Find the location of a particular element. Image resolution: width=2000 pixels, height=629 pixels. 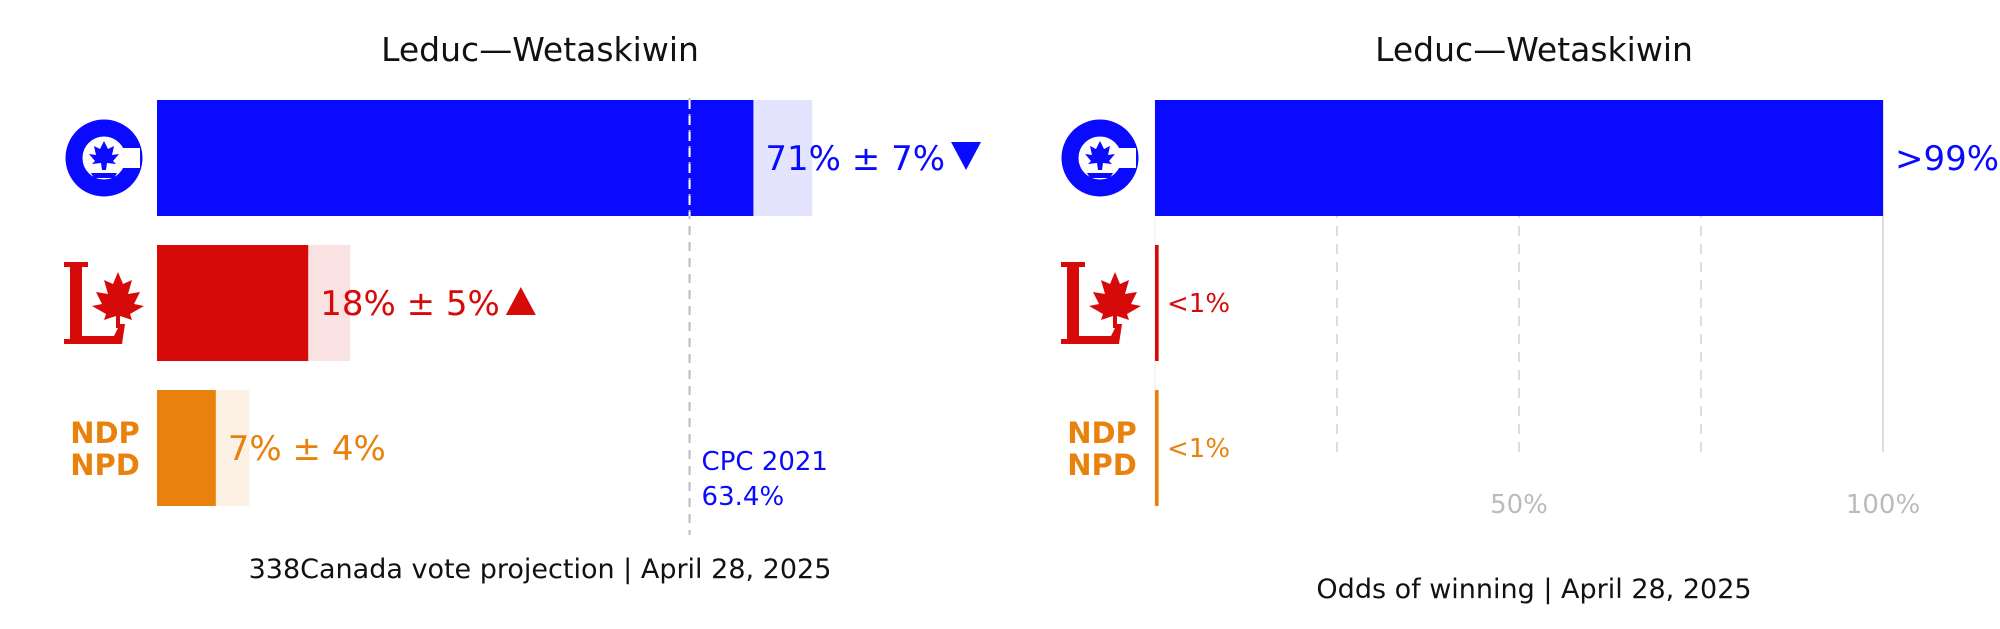

odds-tick-labels: 50% 100% is located at coordinates (1705, 505).